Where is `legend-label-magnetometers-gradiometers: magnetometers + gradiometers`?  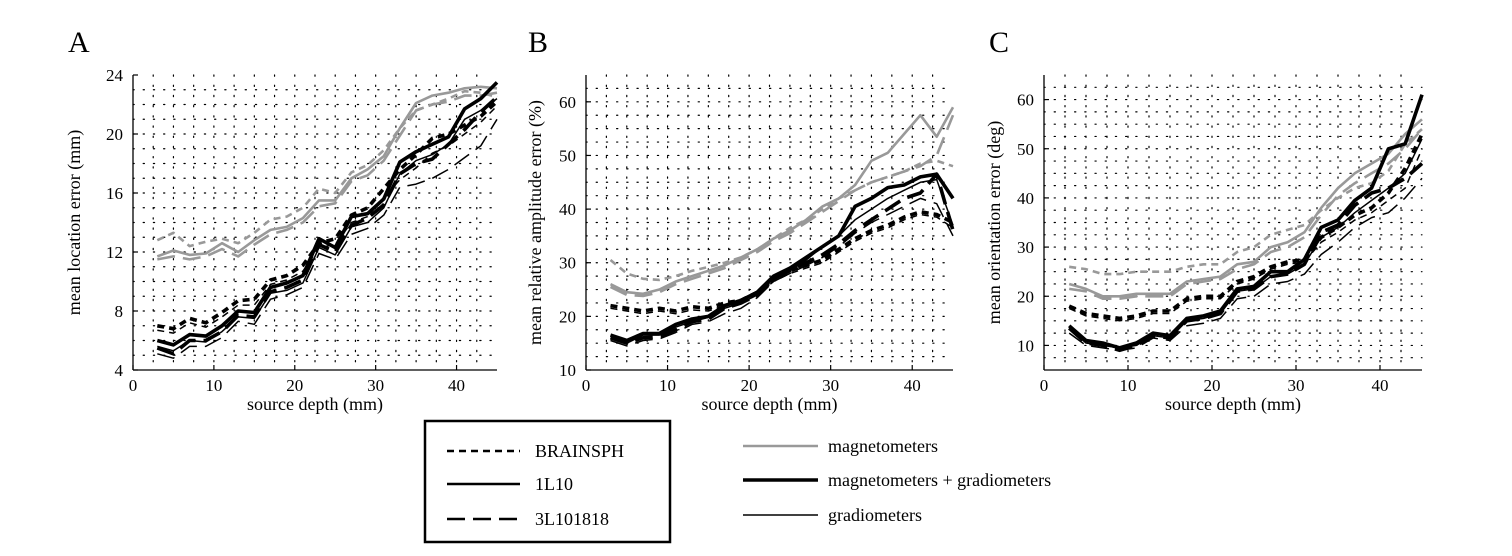 legend-label-magnetometers-gradiometers: magnetometers + gradiometers is located at coordinates (939, 480).